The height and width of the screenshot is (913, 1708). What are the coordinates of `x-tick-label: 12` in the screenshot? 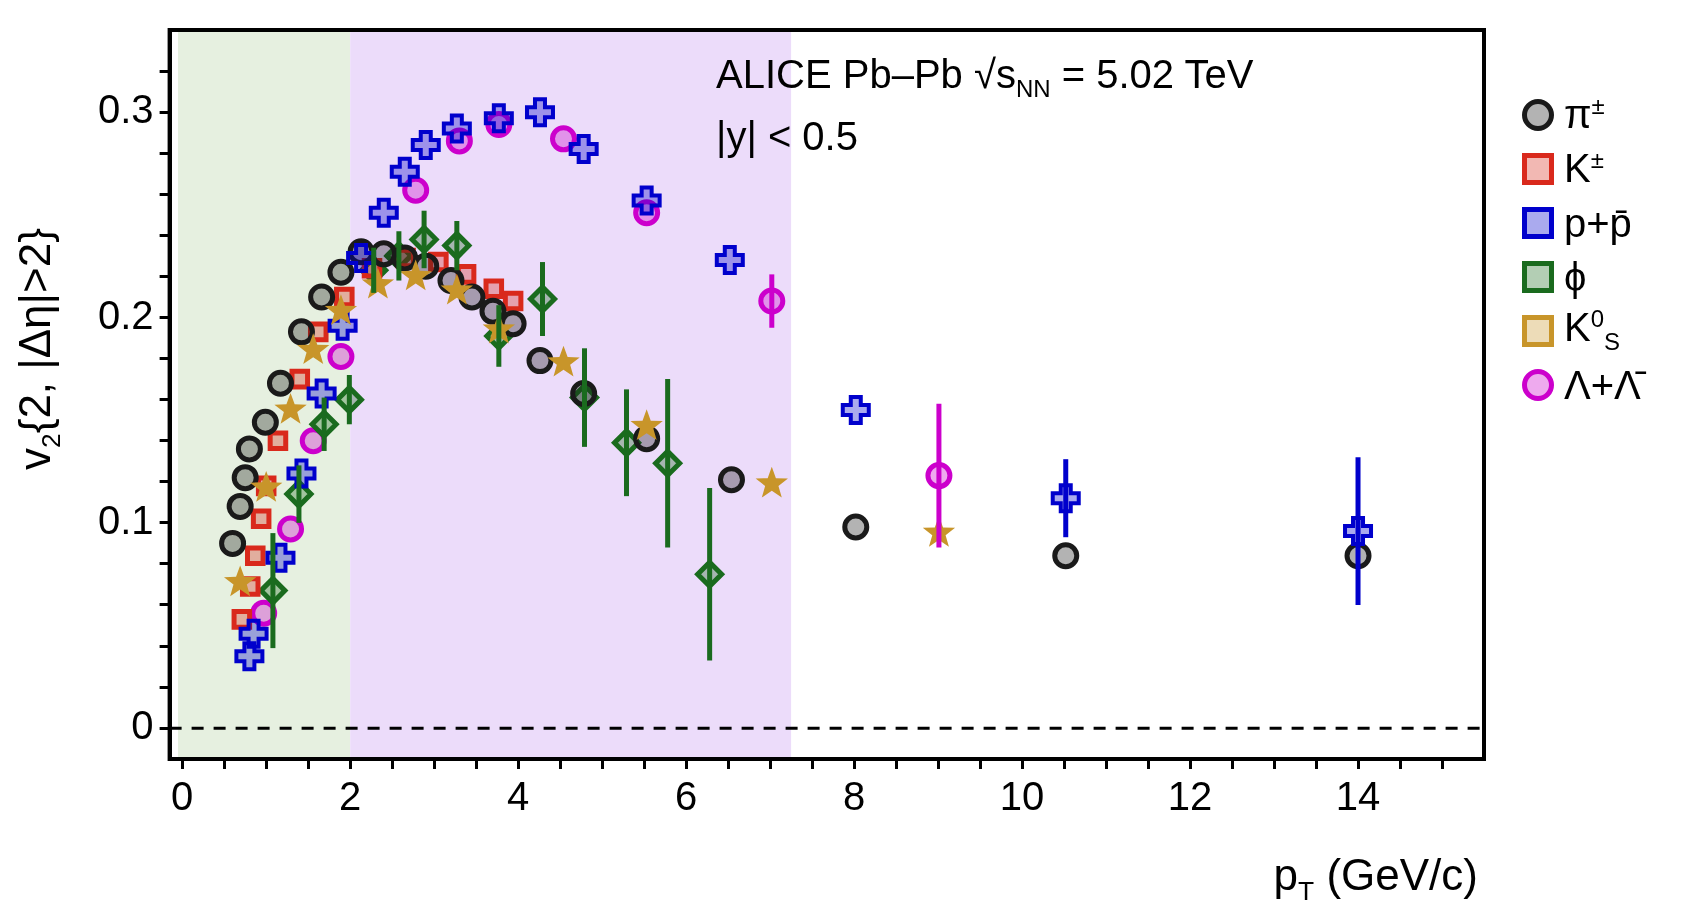 It's located at (1190, 796).